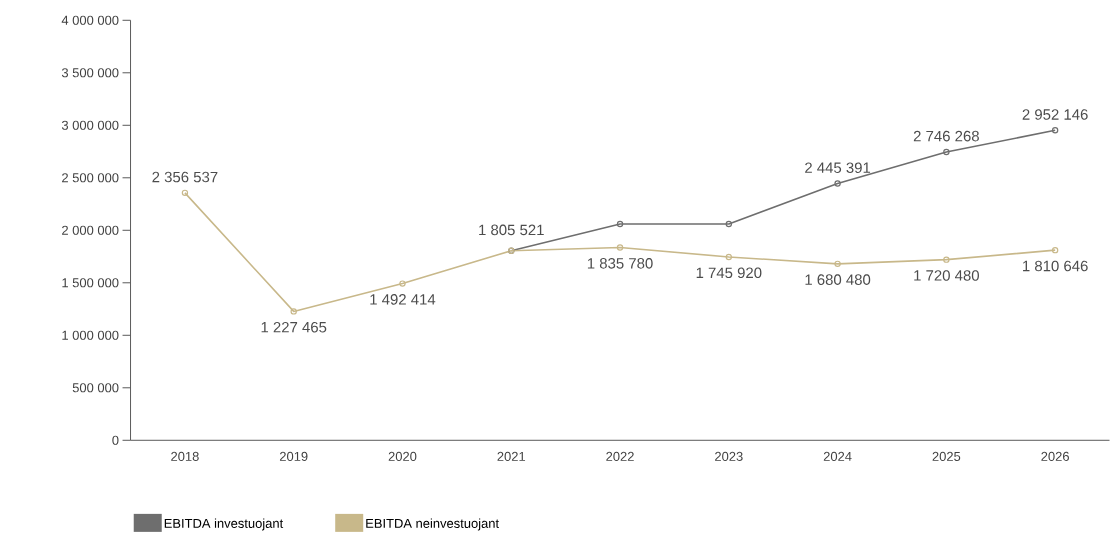 Image resolution: width=1120 pixels, height=560 pixels. Describe the element at coordinates (838, 167) in the screenshot. I see `data-label: 2 445 391` at that location.